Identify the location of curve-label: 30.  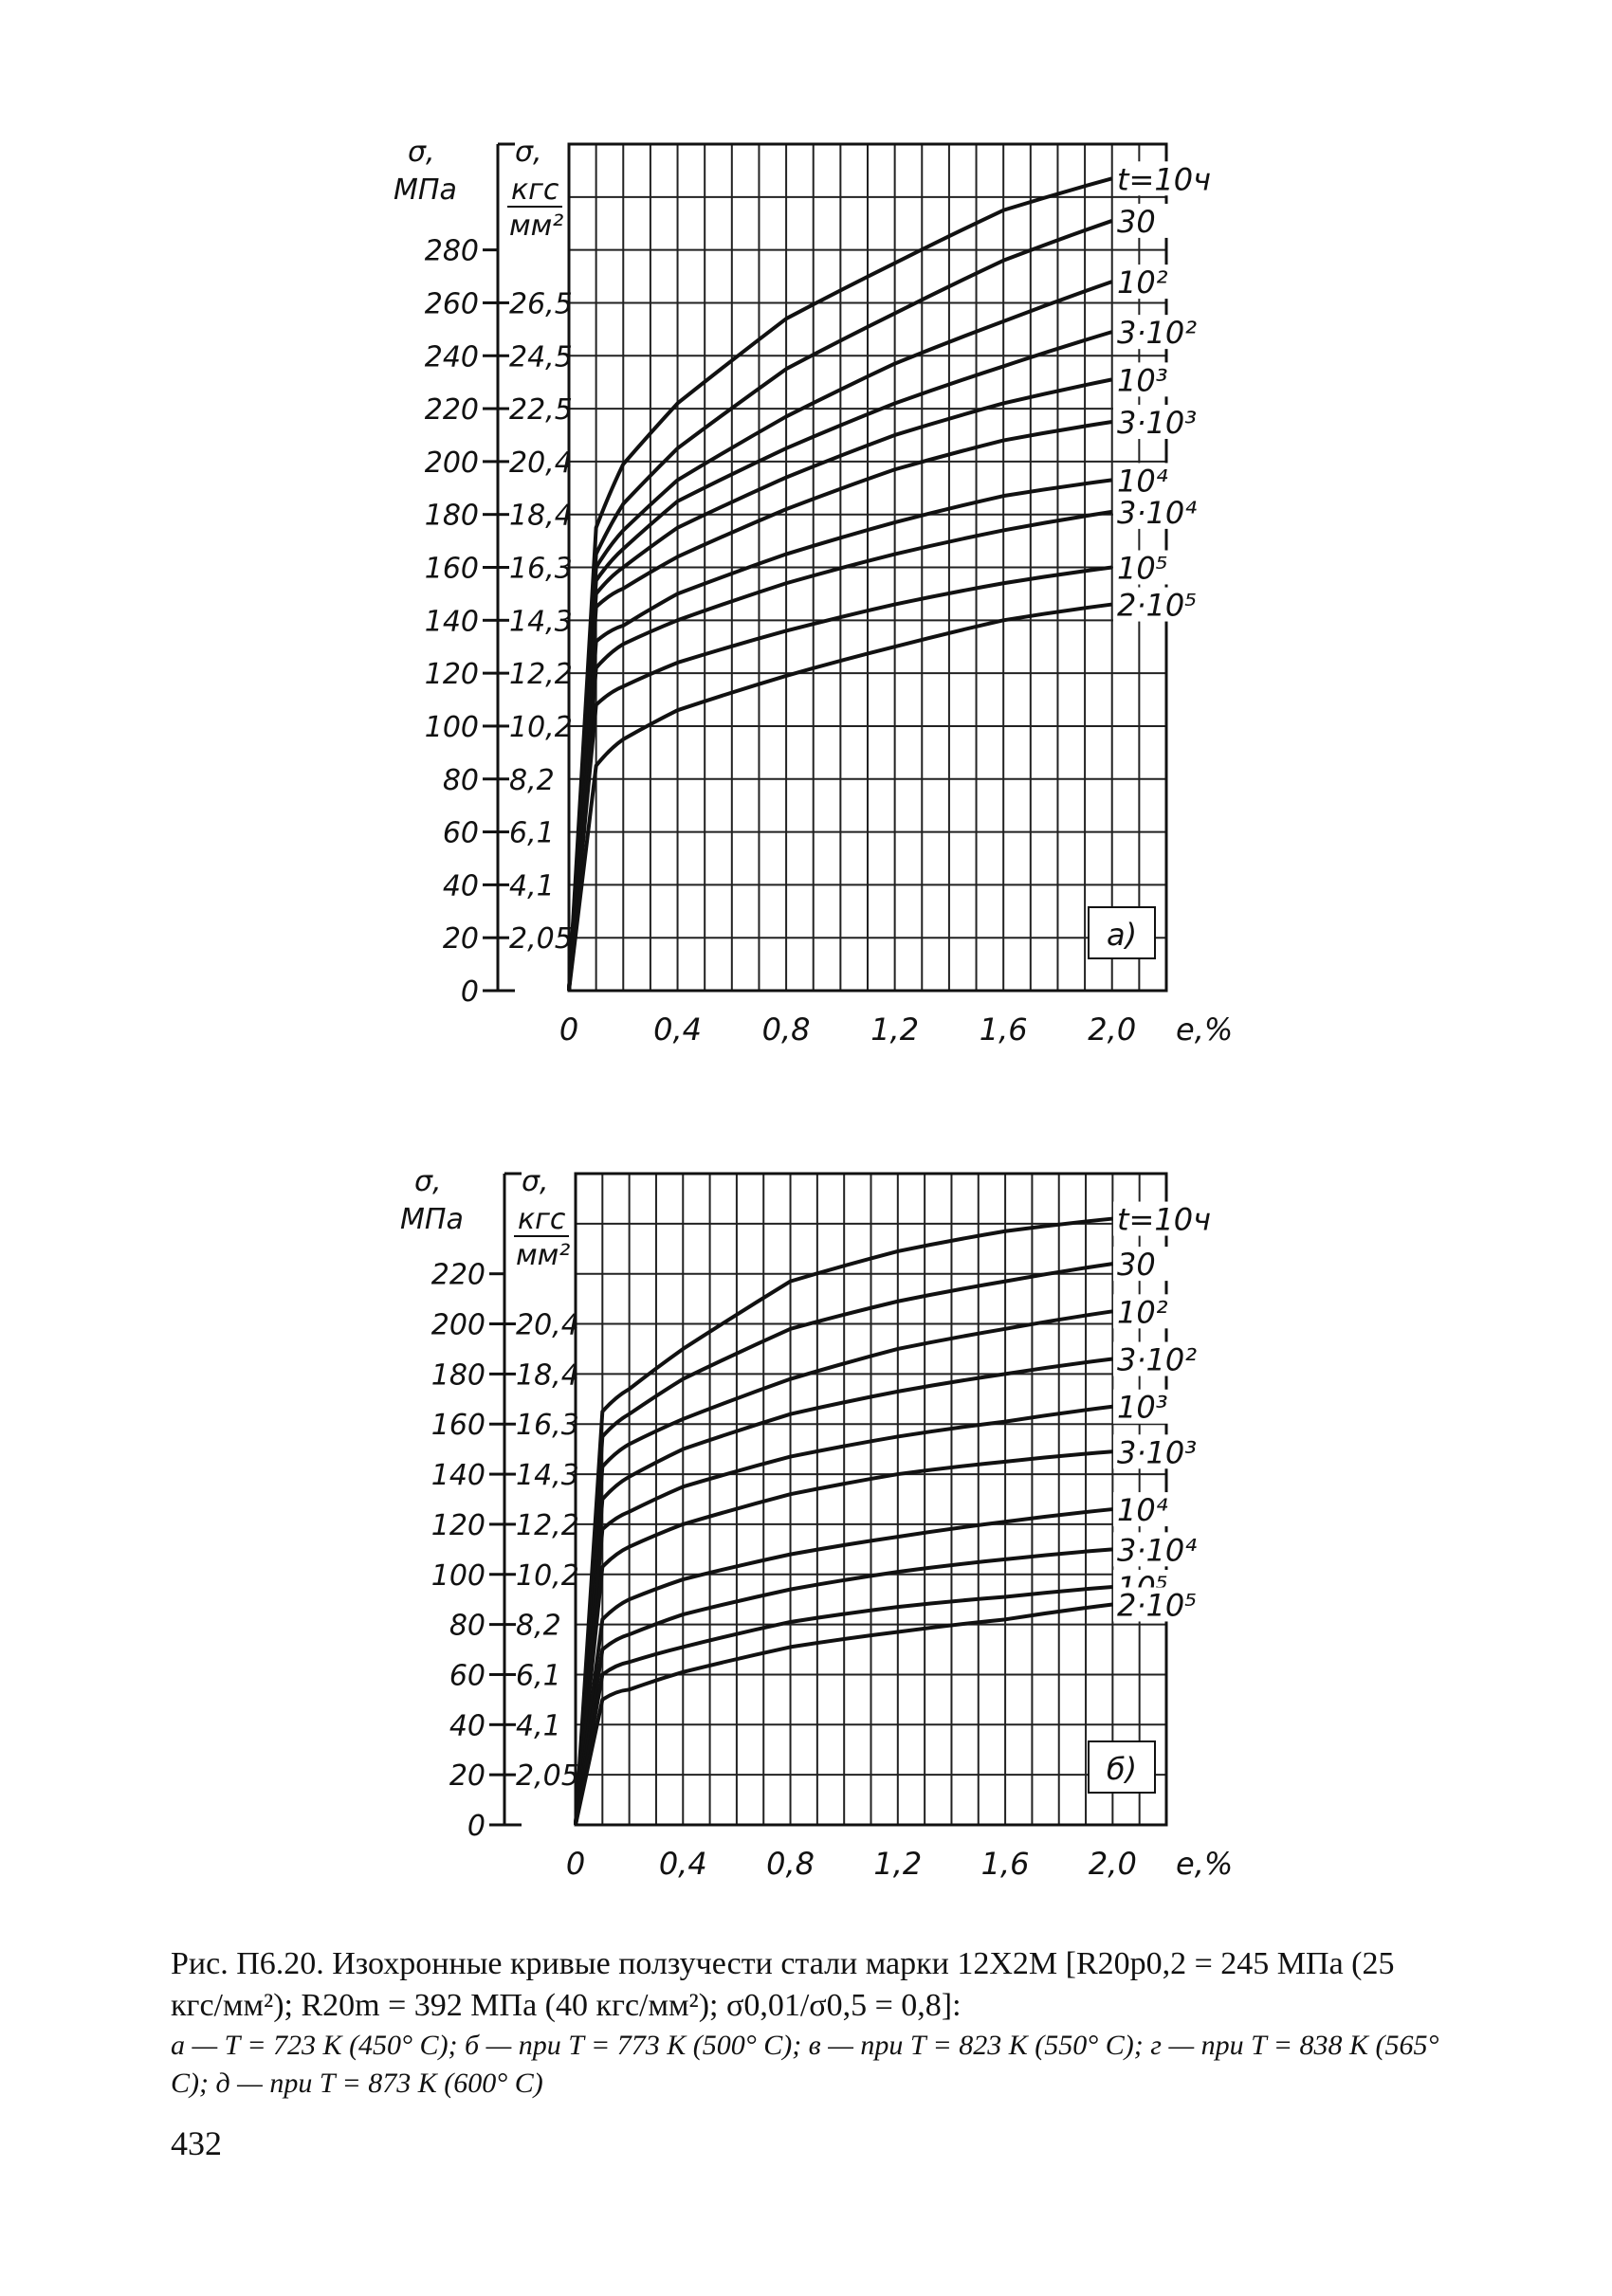
(1136, 1265).